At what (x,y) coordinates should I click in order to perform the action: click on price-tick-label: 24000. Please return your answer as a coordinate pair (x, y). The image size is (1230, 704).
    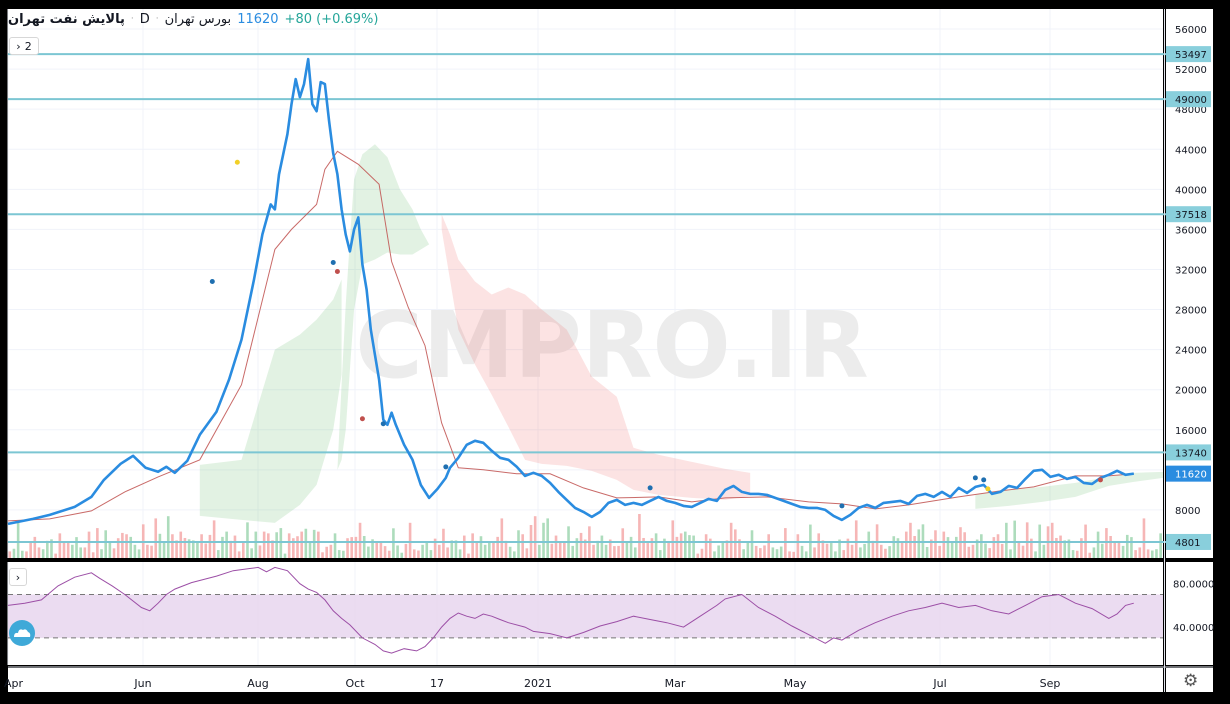
    Looking at the image, I should click on (1191, 351).